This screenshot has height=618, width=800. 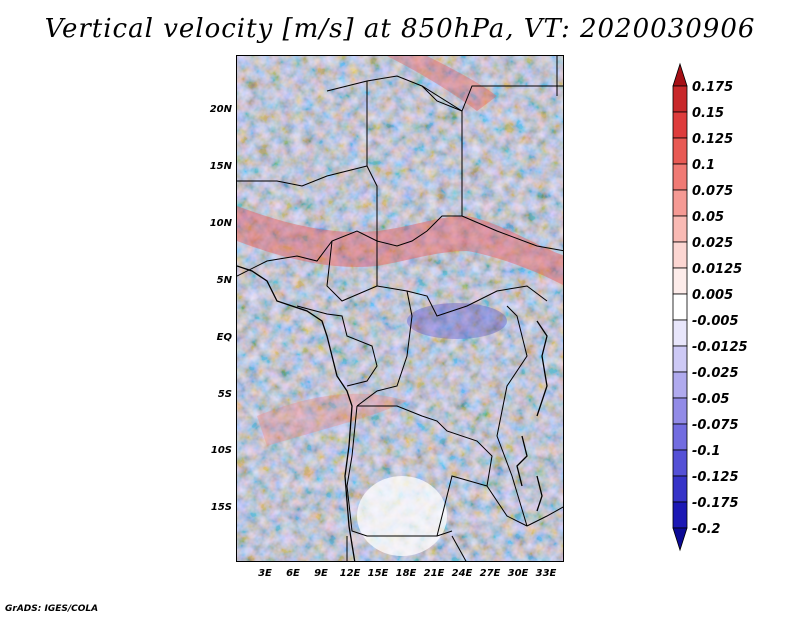 What do you see at coordinates (372, 161) in the screenshot?
I see `chad-west-border` at bounding box center [372, 161].